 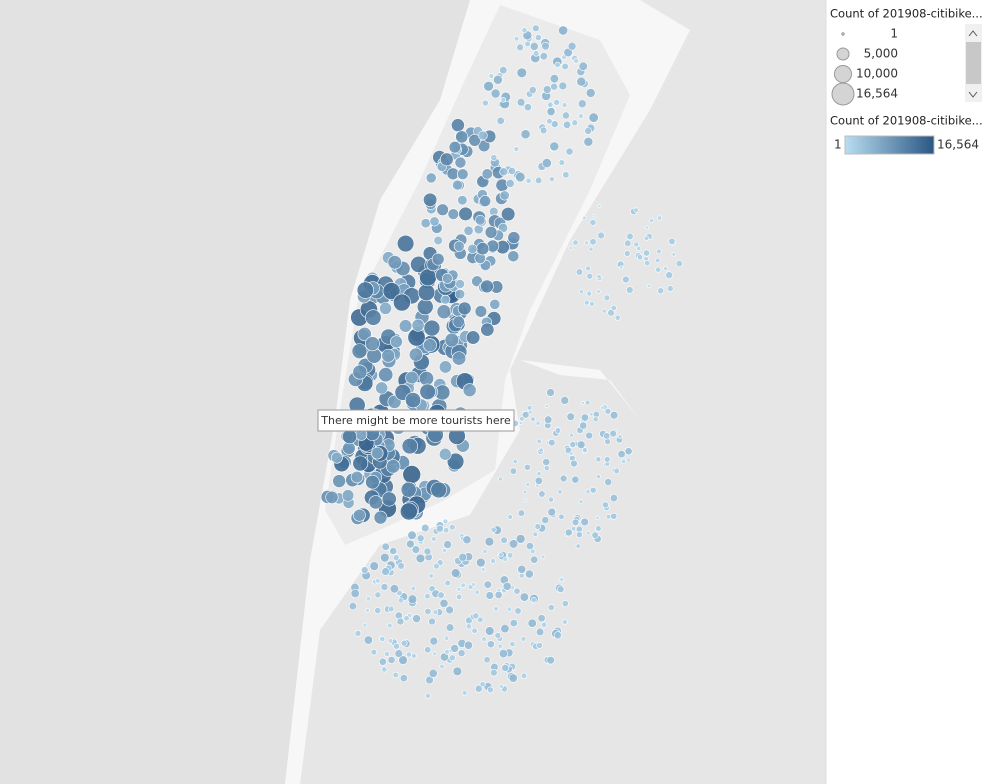 What do you see at coordinates (973, 33) in the screenshot?
I see `scroll-up` at bounding box center [973, 33].